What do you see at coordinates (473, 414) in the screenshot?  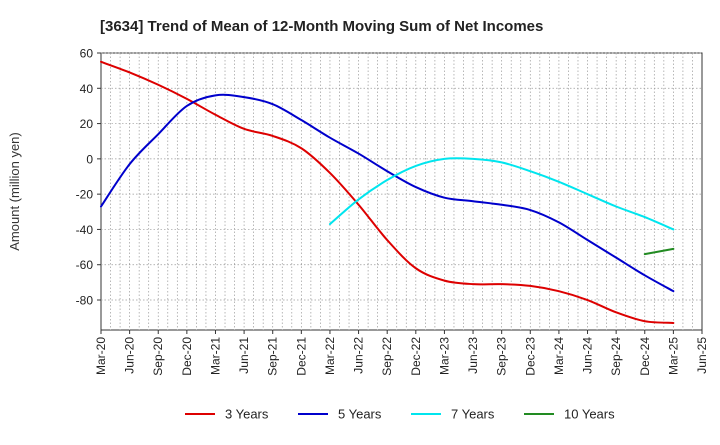 I see `legend-label: 7 Years` at bounding box center [473, 414].